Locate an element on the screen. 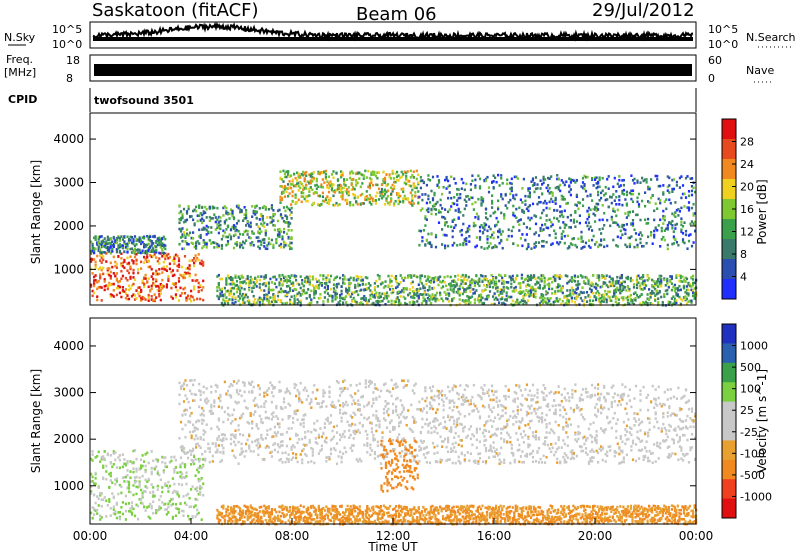  nsky-left-tick-bottom: 10^0 is located at coordinates (67, 44).